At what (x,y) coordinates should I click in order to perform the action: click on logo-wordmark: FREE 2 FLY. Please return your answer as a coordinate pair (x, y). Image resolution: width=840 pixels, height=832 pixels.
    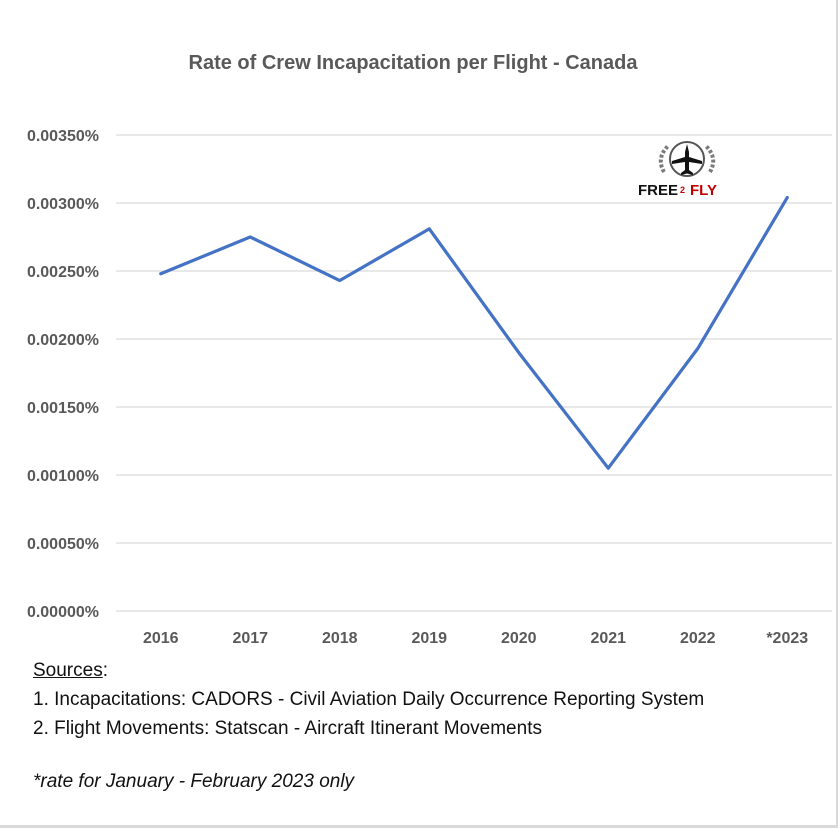
    Looking at the image, I should click on (677, 190).